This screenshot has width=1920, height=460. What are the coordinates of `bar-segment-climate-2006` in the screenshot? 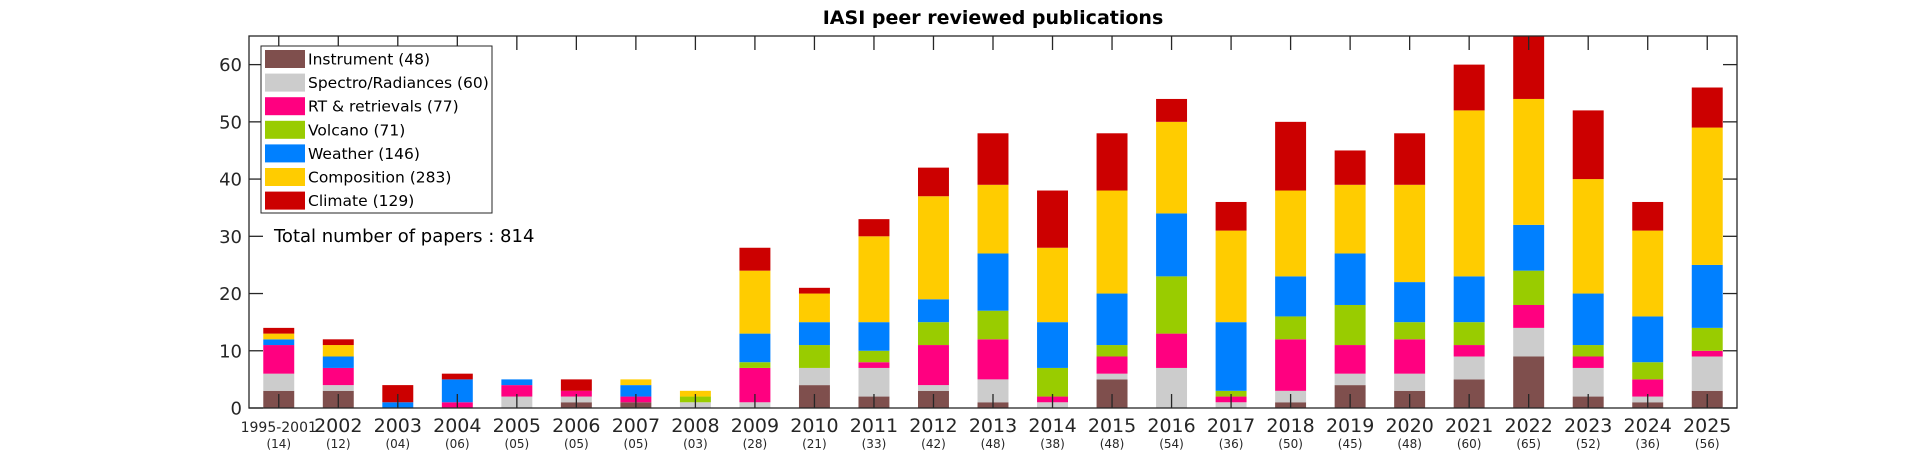 It's located at (576, 385).